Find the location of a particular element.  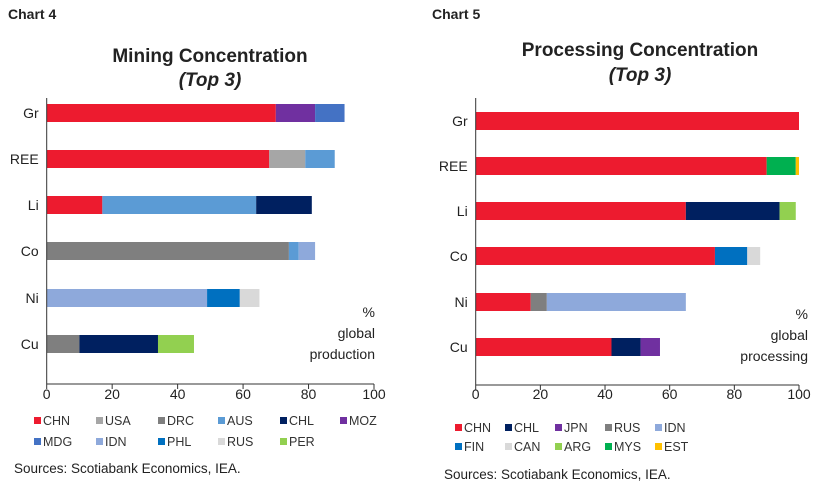

bar-segment-Co-CAN is located at coordinates (754, 256).